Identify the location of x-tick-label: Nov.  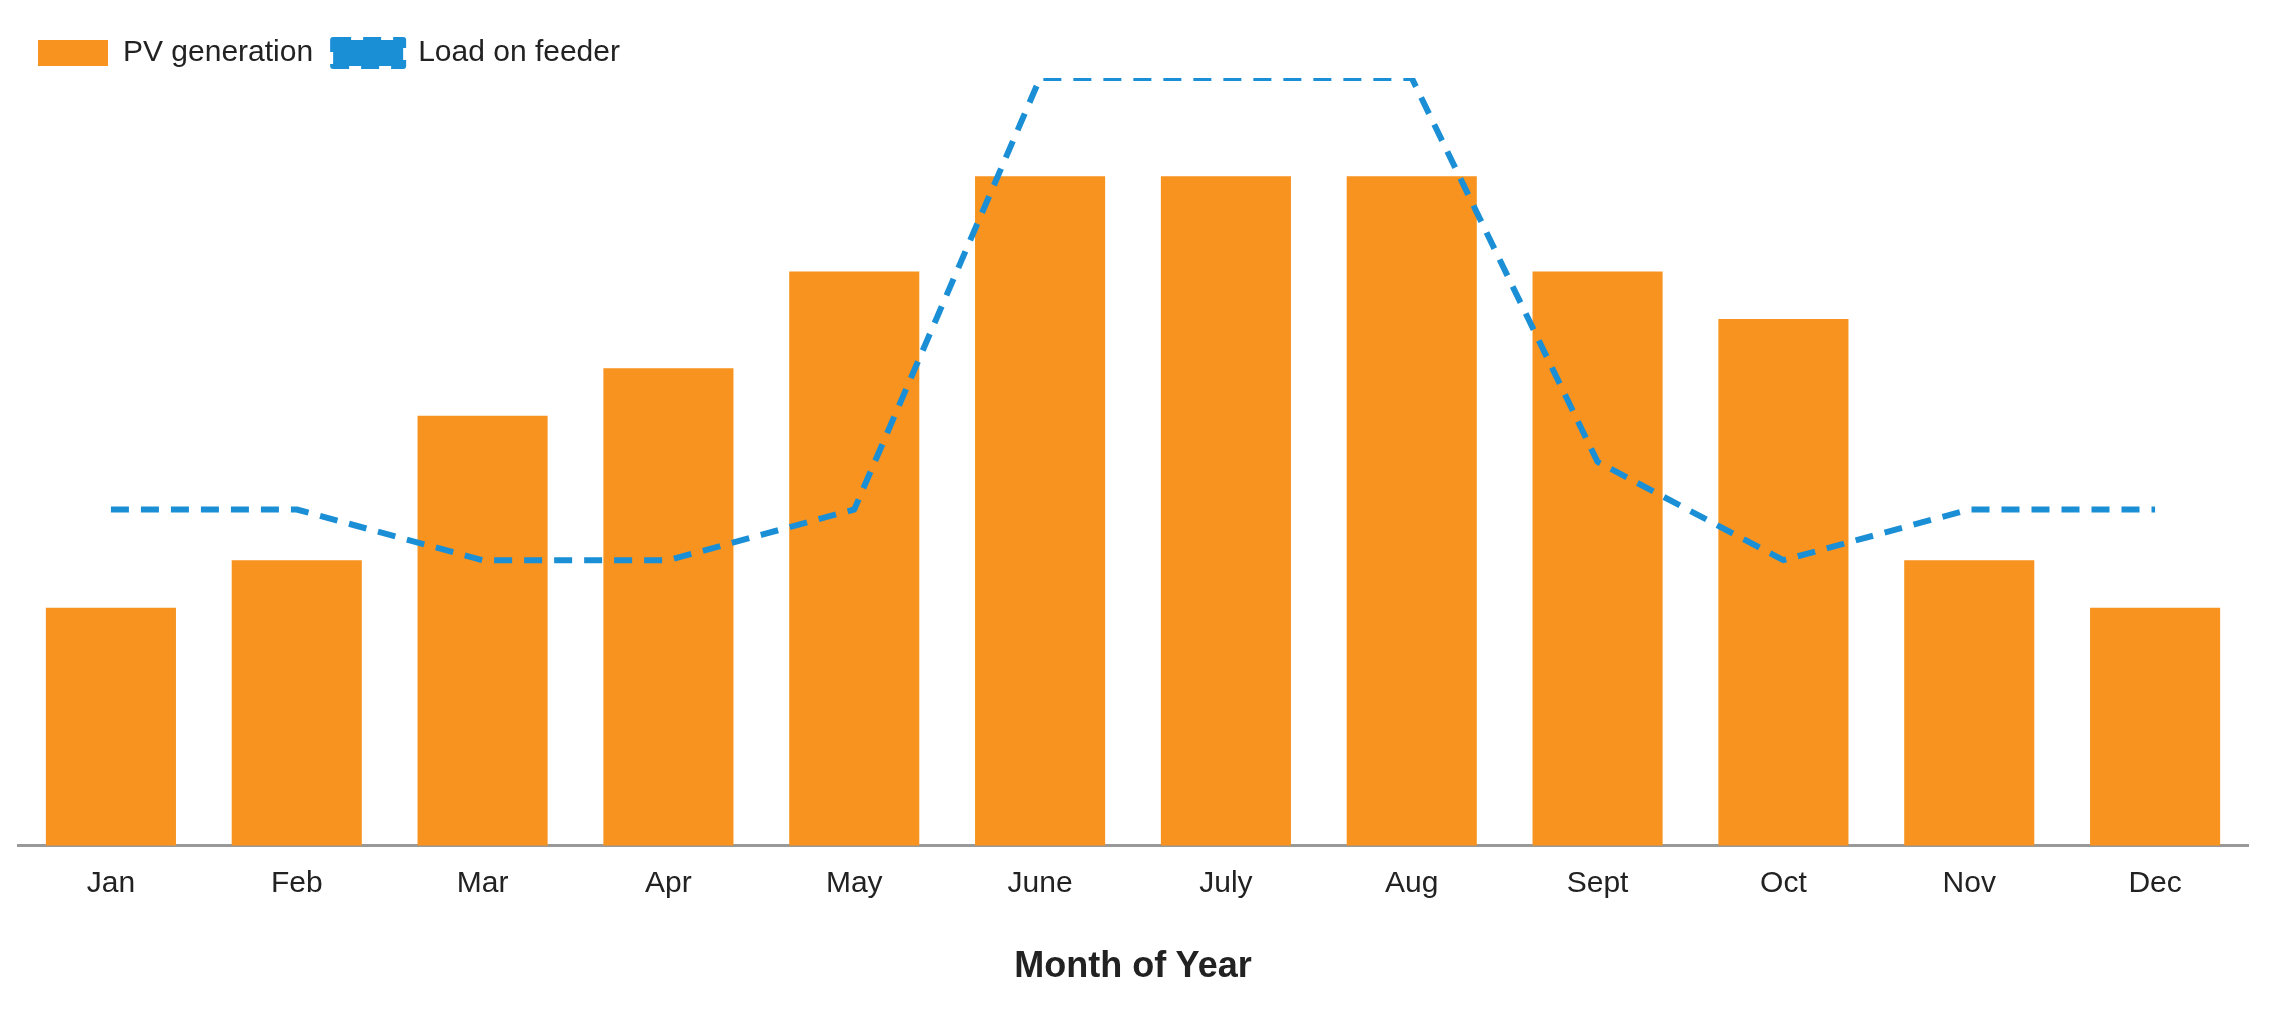
(1969, 882).